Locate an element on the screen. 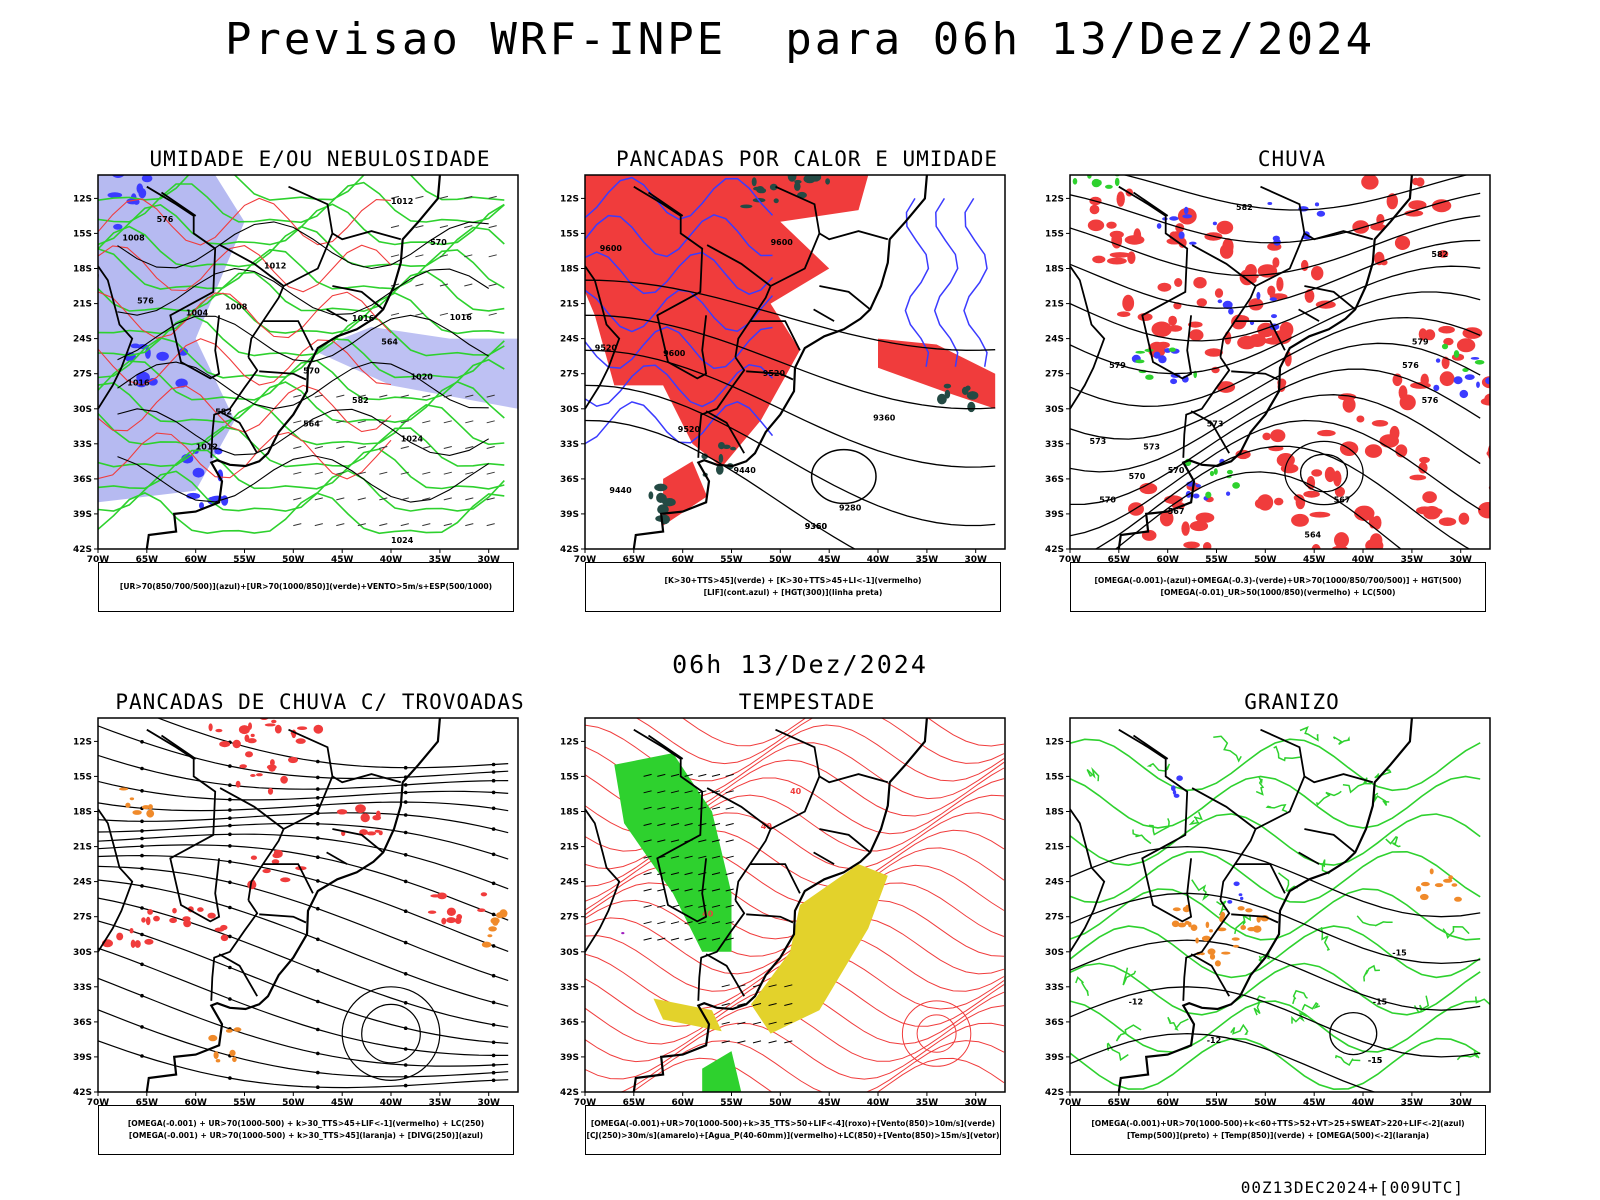  lat-label: 36S is located at coordinates (1054, 1023).